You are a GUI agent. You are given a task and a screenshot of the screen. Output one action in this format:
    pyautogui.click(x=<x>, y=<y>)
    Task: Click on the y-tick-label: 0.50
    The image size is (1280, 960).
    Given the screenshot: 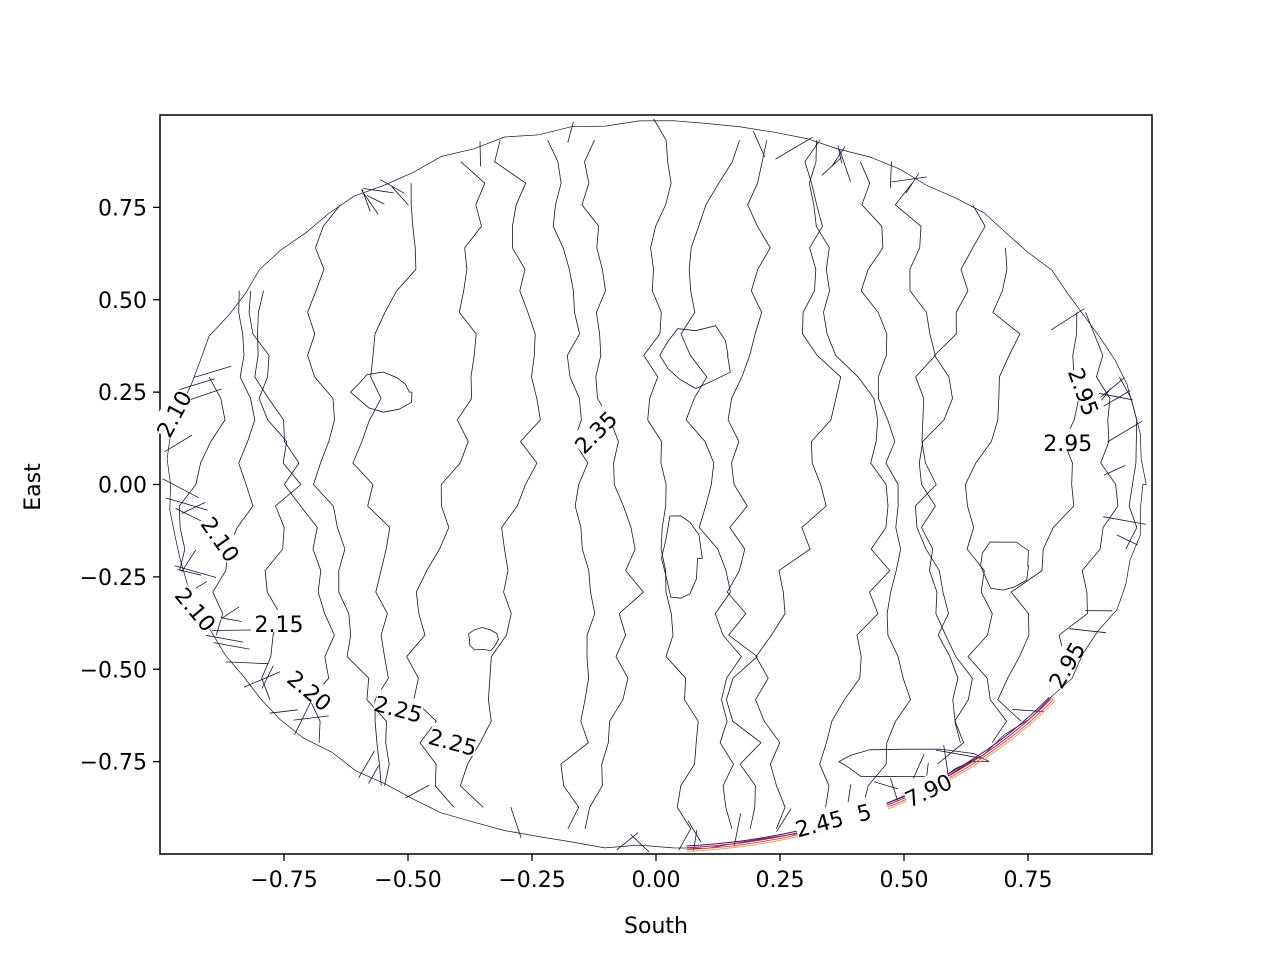 What is the action you would take?
    pyautogui.click(x=122, y=301)
    